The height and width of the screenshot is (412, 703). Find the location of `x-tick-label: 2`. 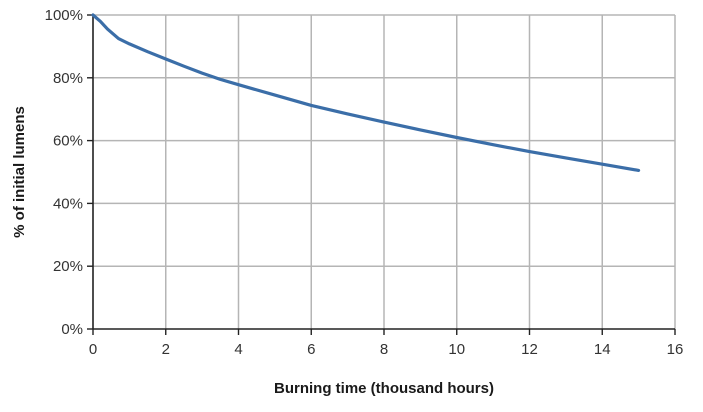

x-tick-label: 2 is located at coordinates (166, 349).